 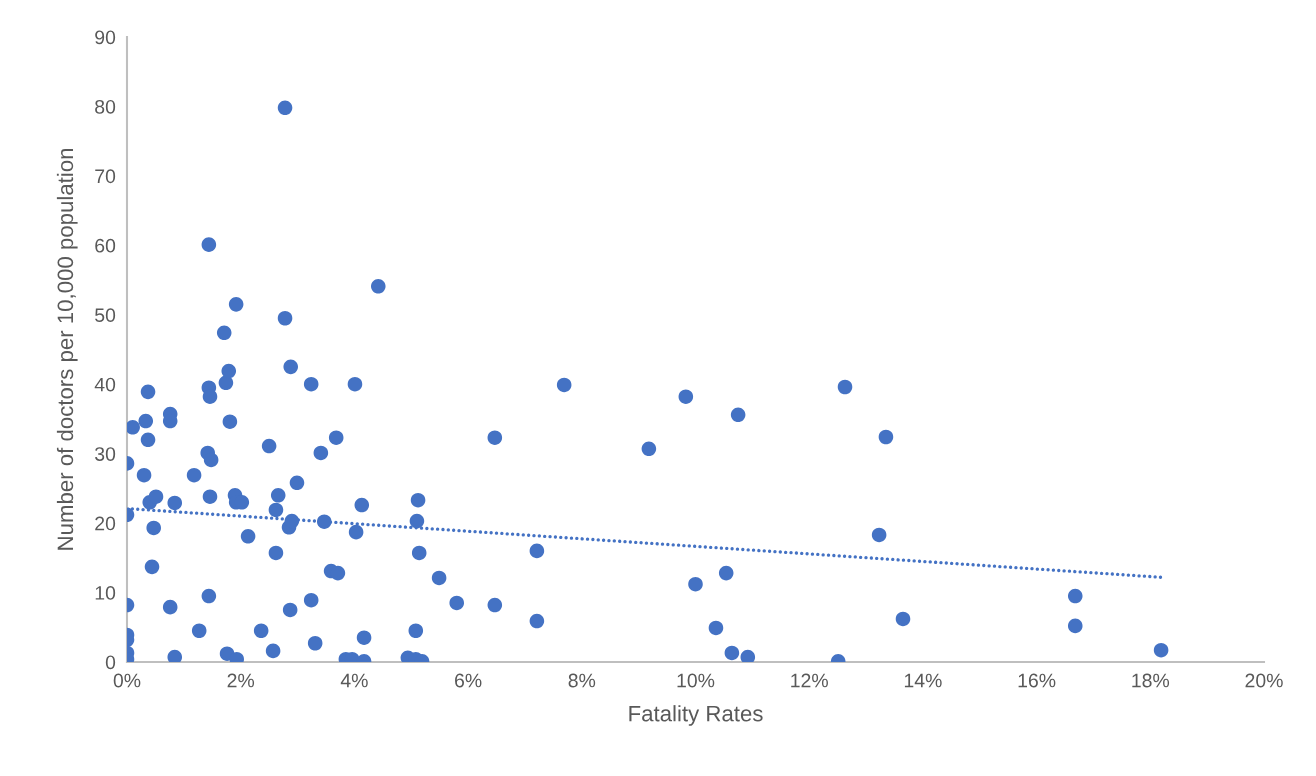 I want to click on x-tick-label: 4%, so click(x=354, y=680).